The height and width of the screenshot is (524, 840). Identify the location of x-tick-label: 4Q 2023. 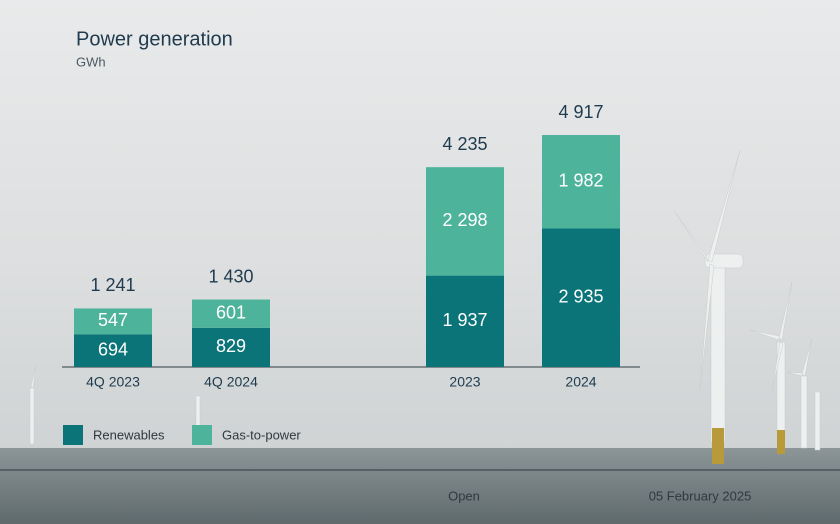
(113, 382).